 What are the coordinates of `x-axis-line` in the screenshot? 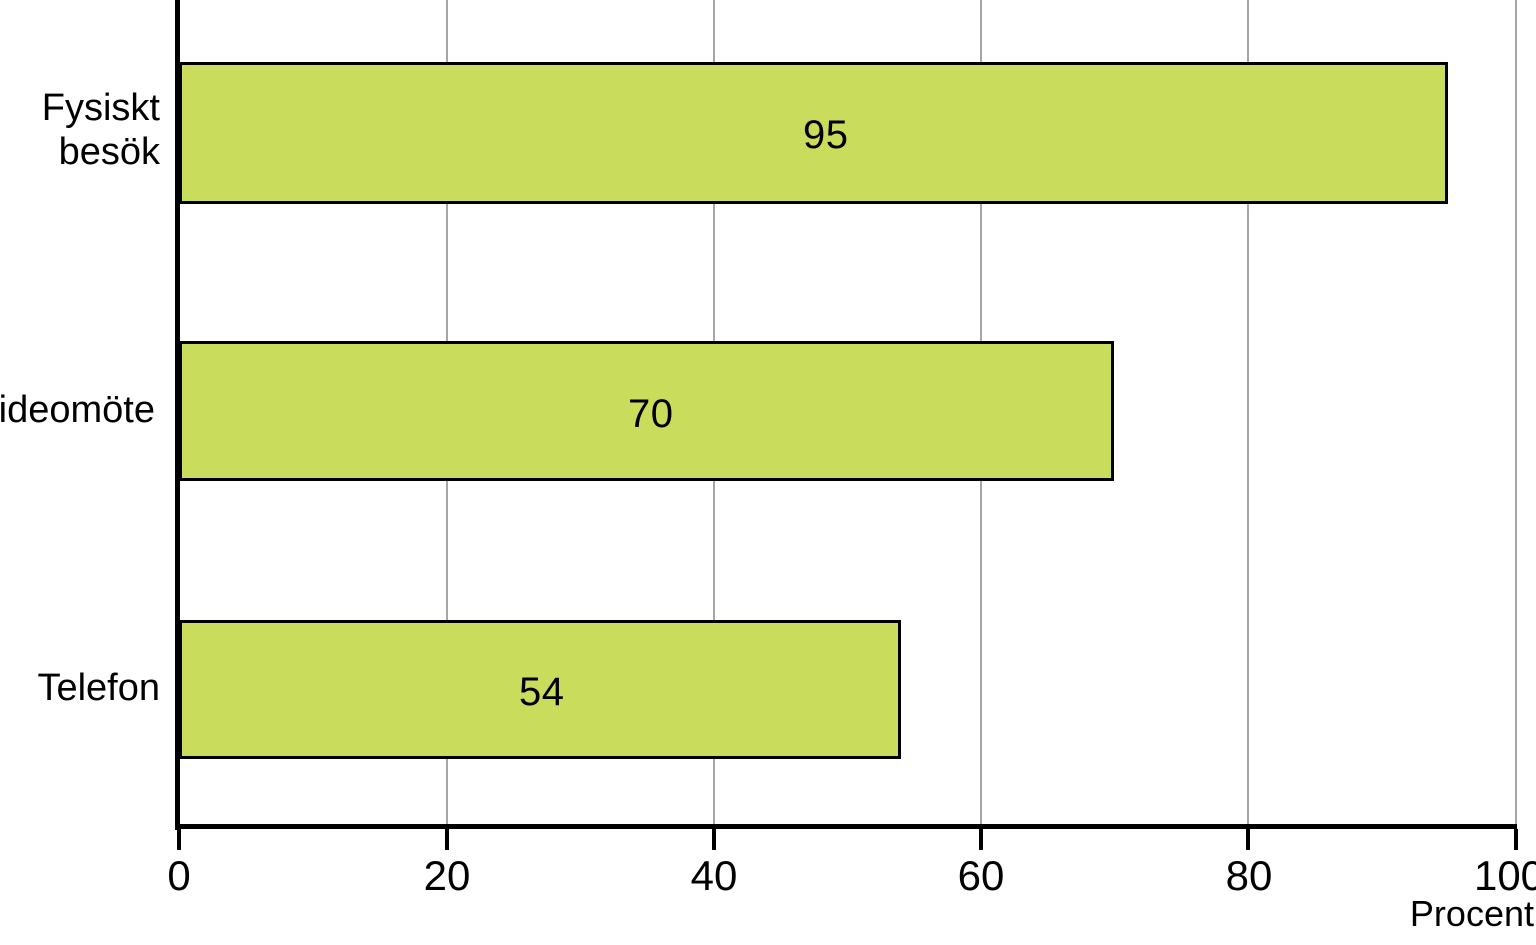 It's located at (847, 826).